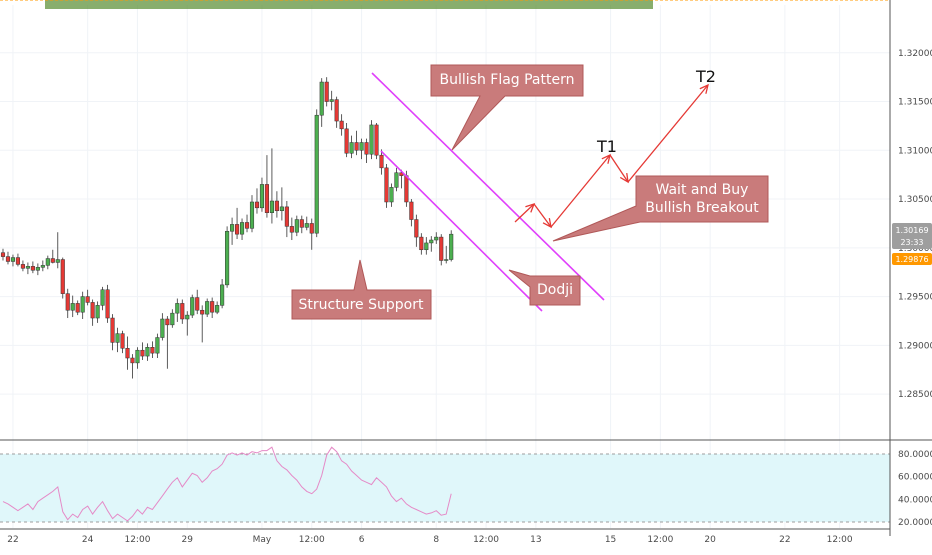 This screenshot has height=555, width=932. Describe the element at coordinates (912, 236) in the screenshot. I see `last-price-tag-box` at that location.